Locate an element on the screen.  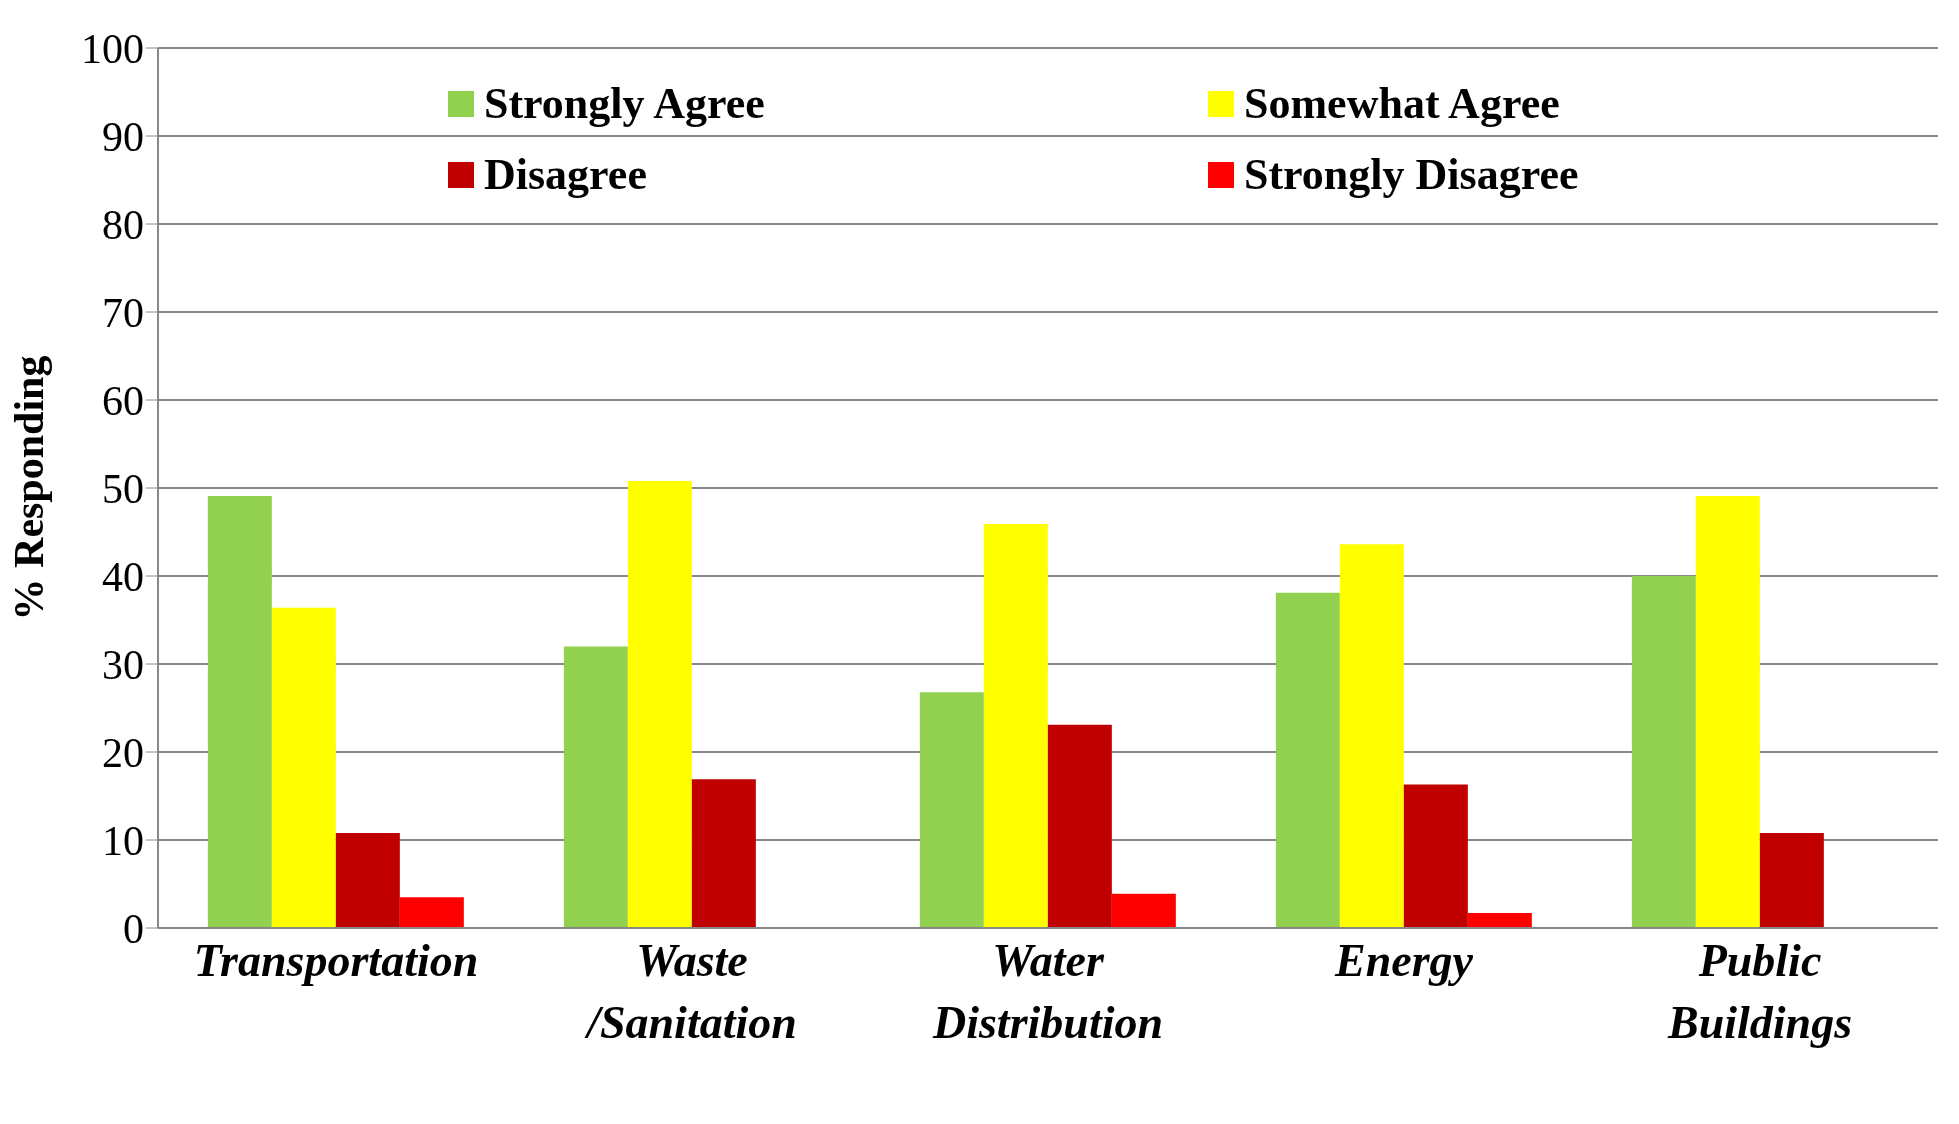
y-tick-label: 10 is located at coordinates (123, 840).